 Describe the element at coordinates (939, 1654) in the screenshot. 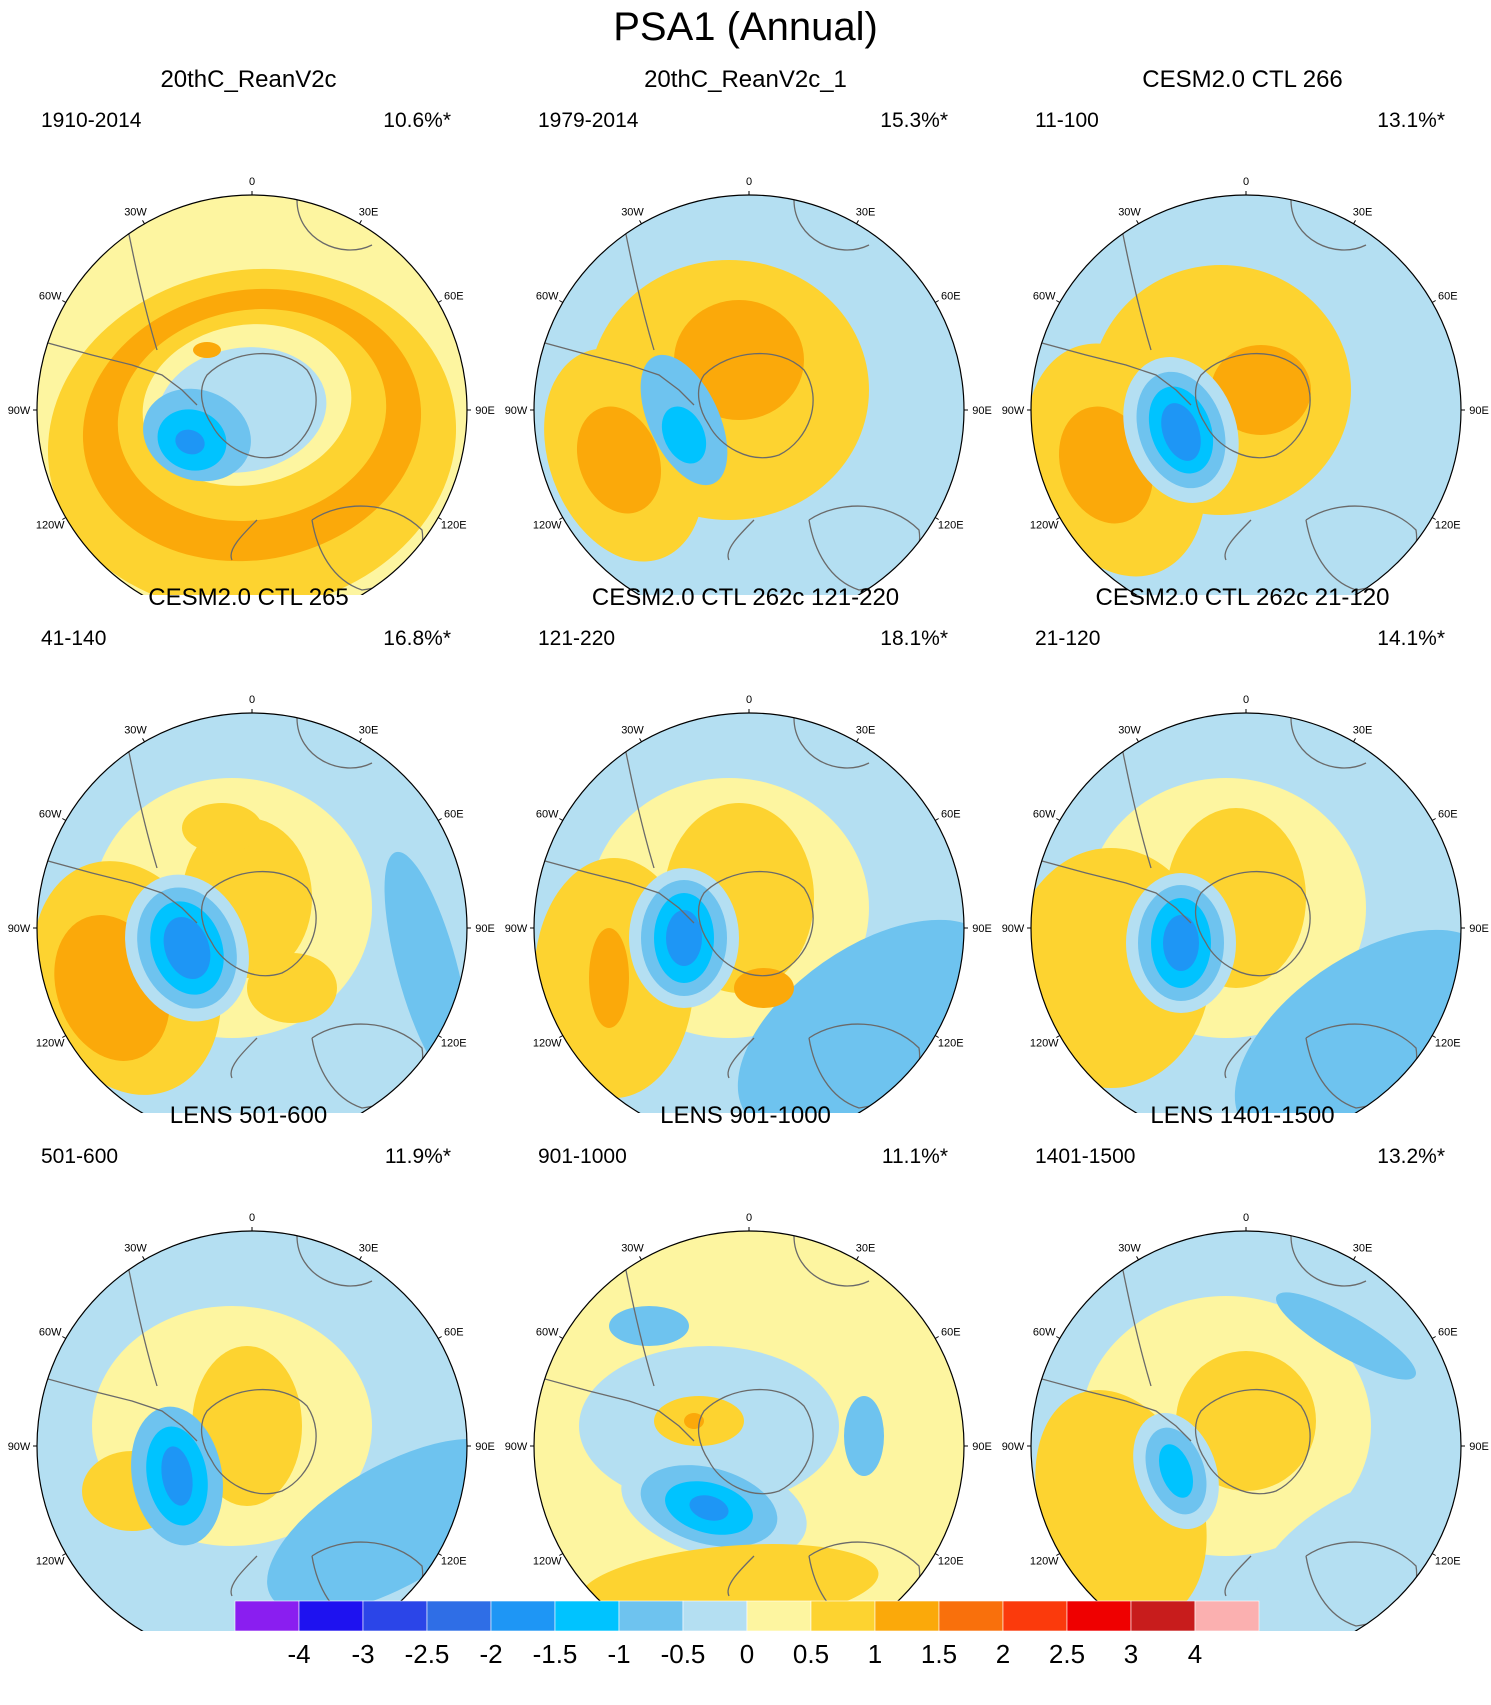

I see `colorbar-label: 1.5` at that location.